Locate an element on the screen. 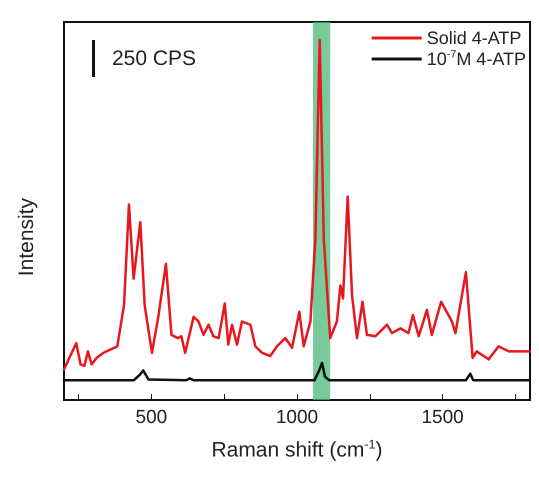 The height and width of the screenshot is (479, 539). y-axis-title: Intensity is located at coordinates (26, 237).